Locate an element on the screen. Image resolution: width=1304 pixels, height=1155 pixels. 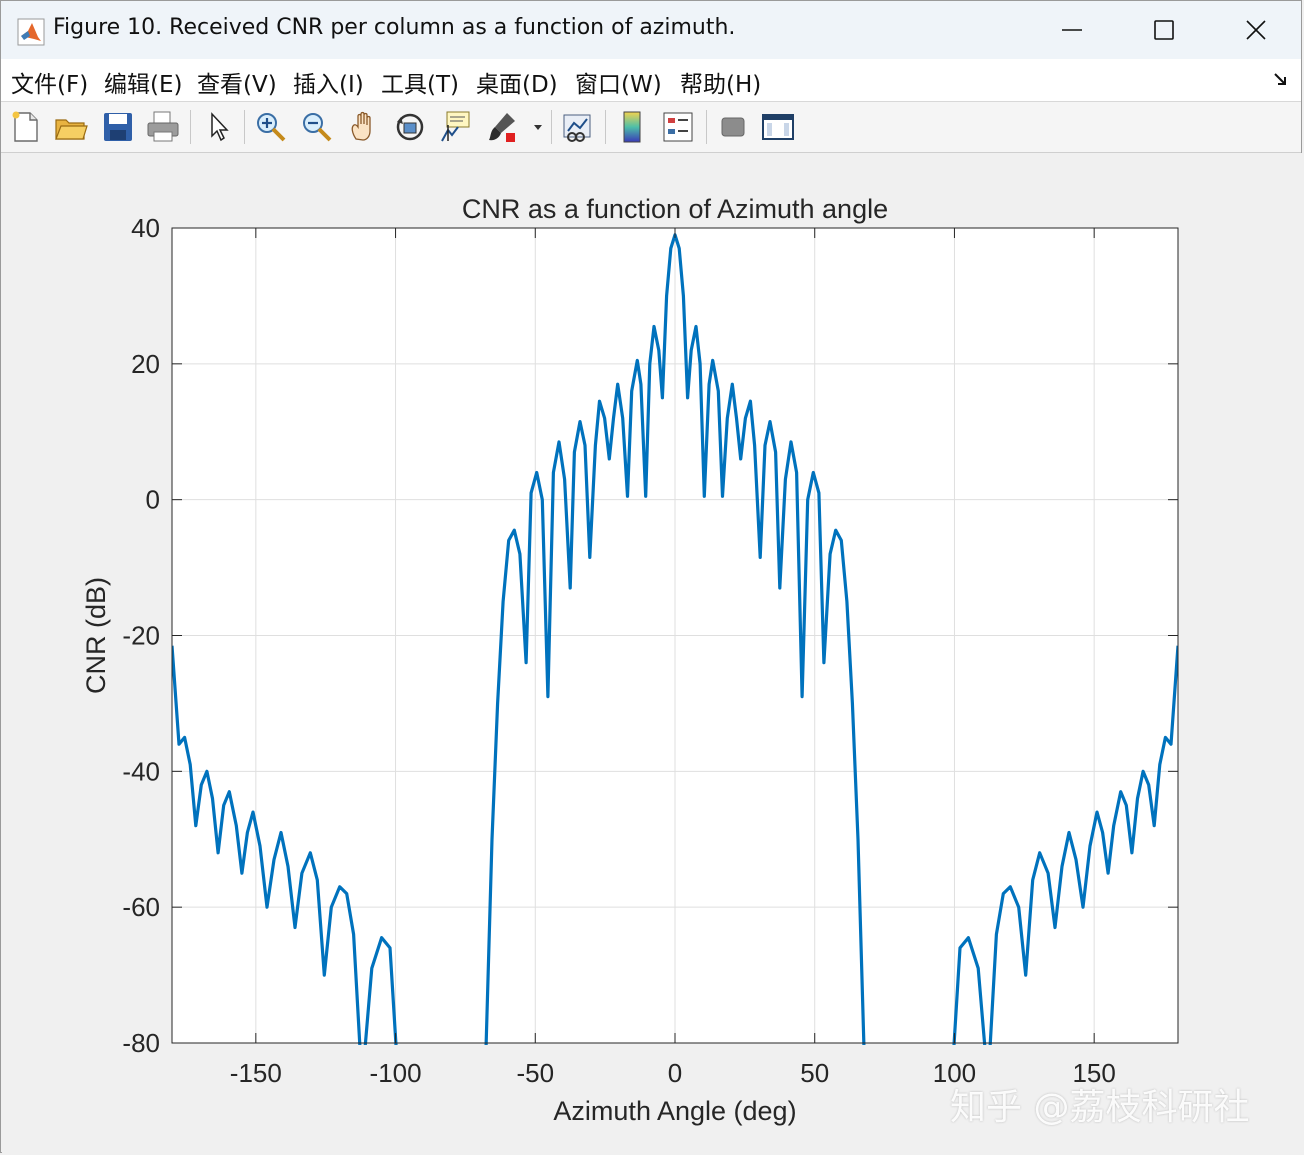
watermark: 知乎 @荔枝科研社 is located at coordinates (1100, 1107).